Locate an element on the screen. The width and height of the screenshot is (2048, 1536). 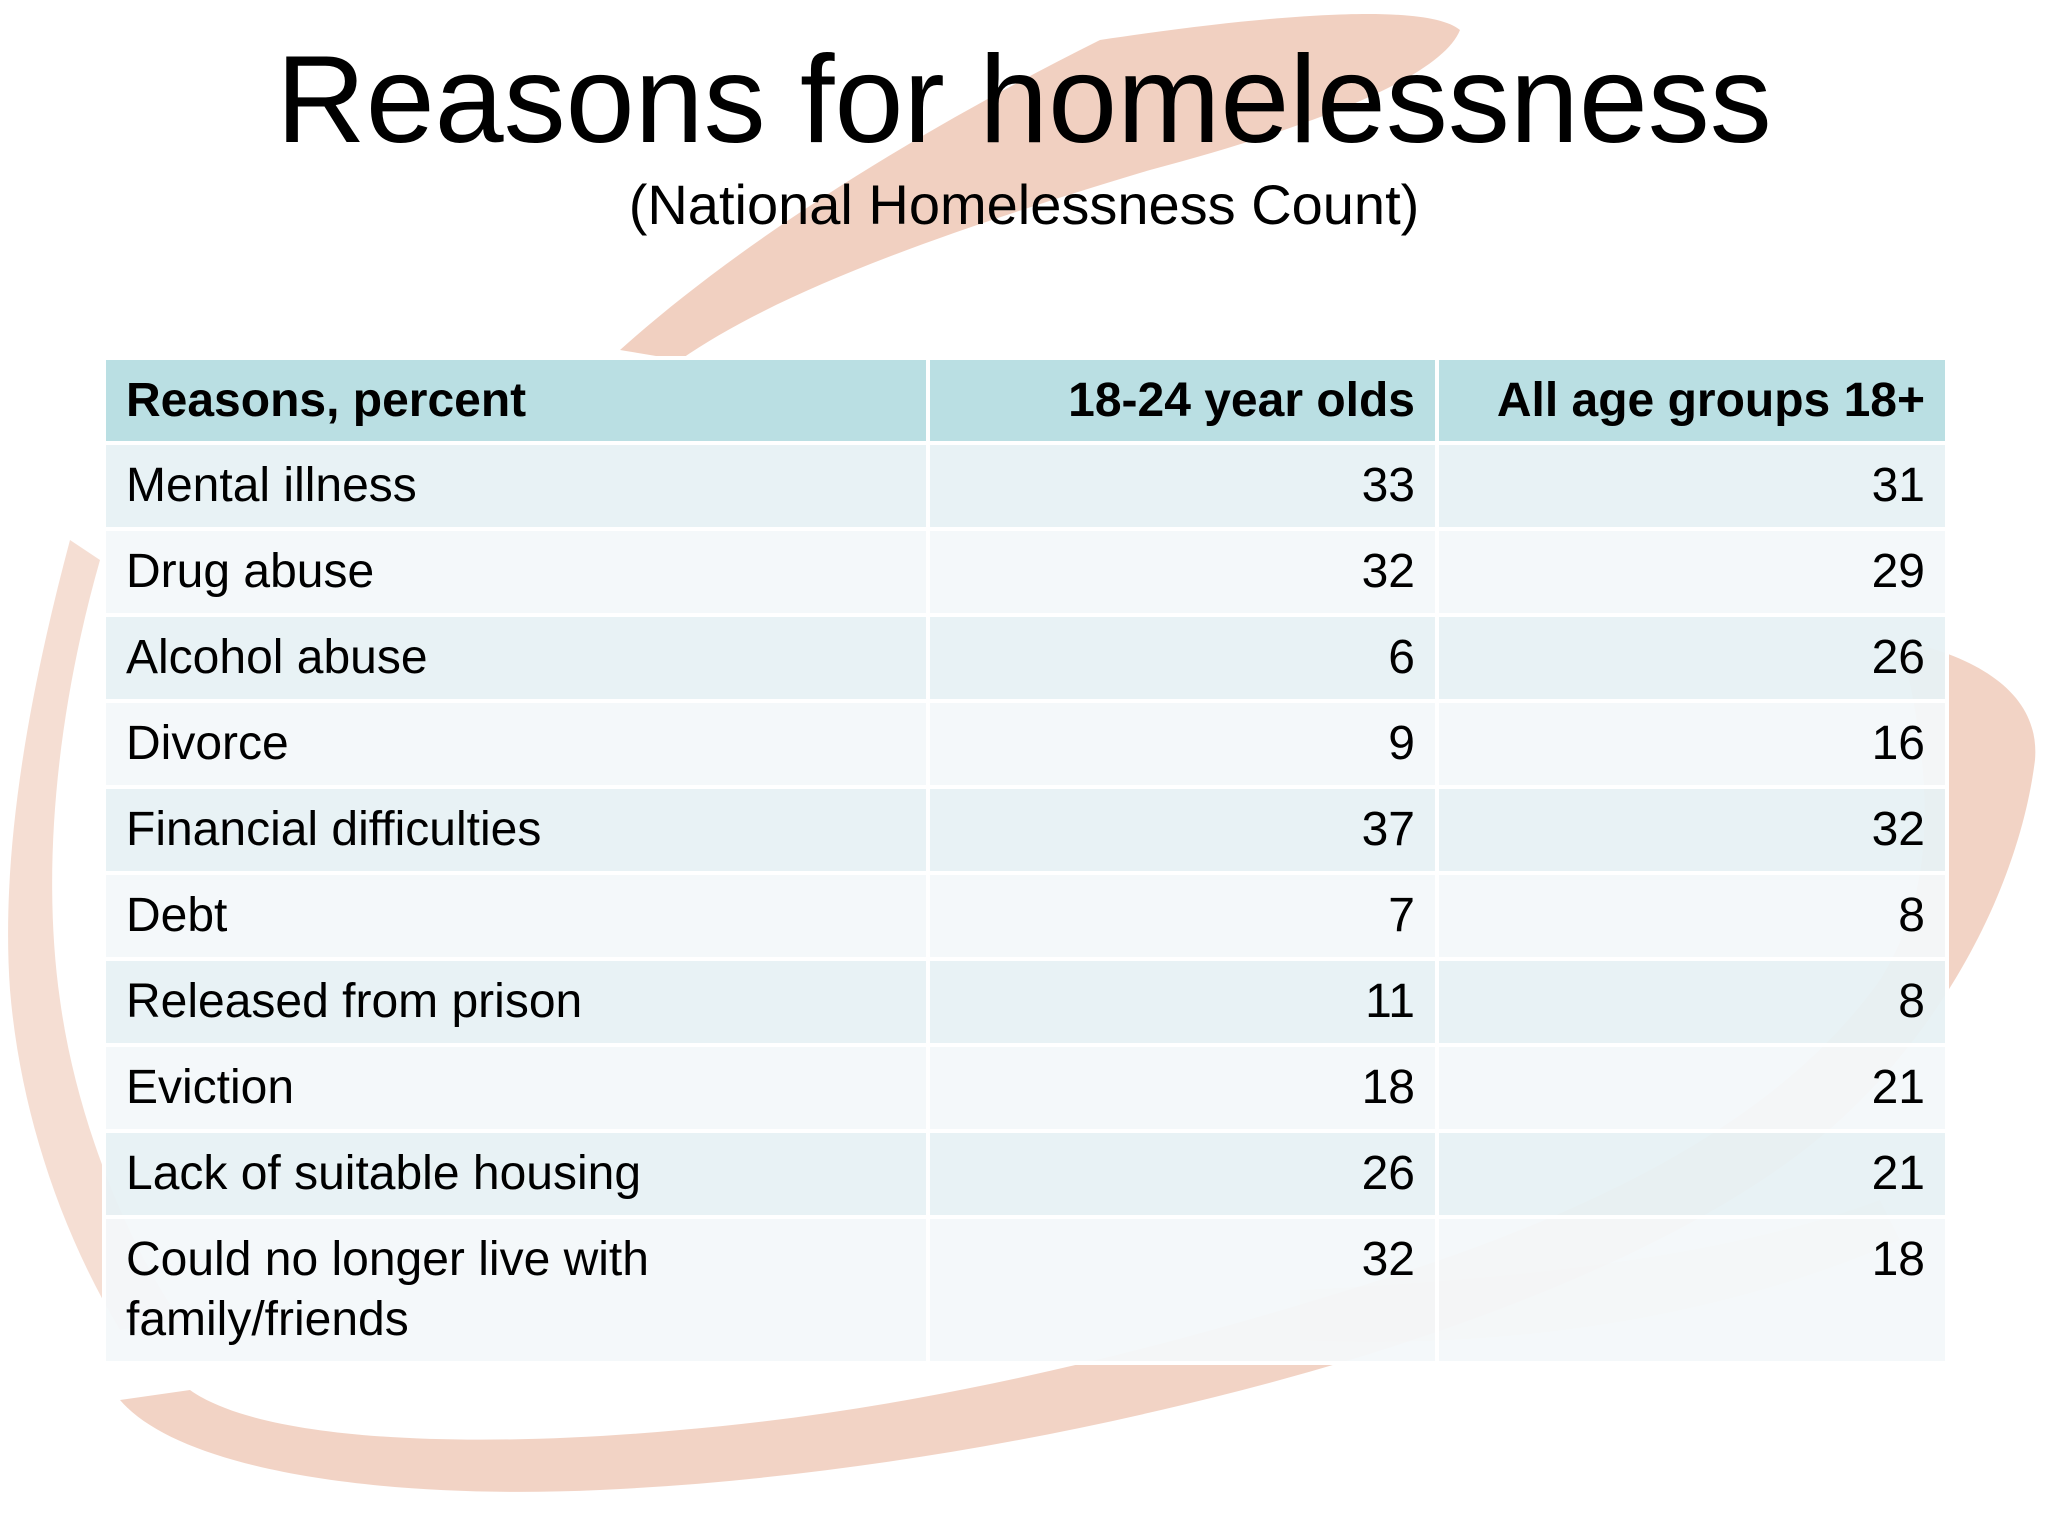
table-row: Released from prison 11 8 is located at coordinates (1025, 1002).